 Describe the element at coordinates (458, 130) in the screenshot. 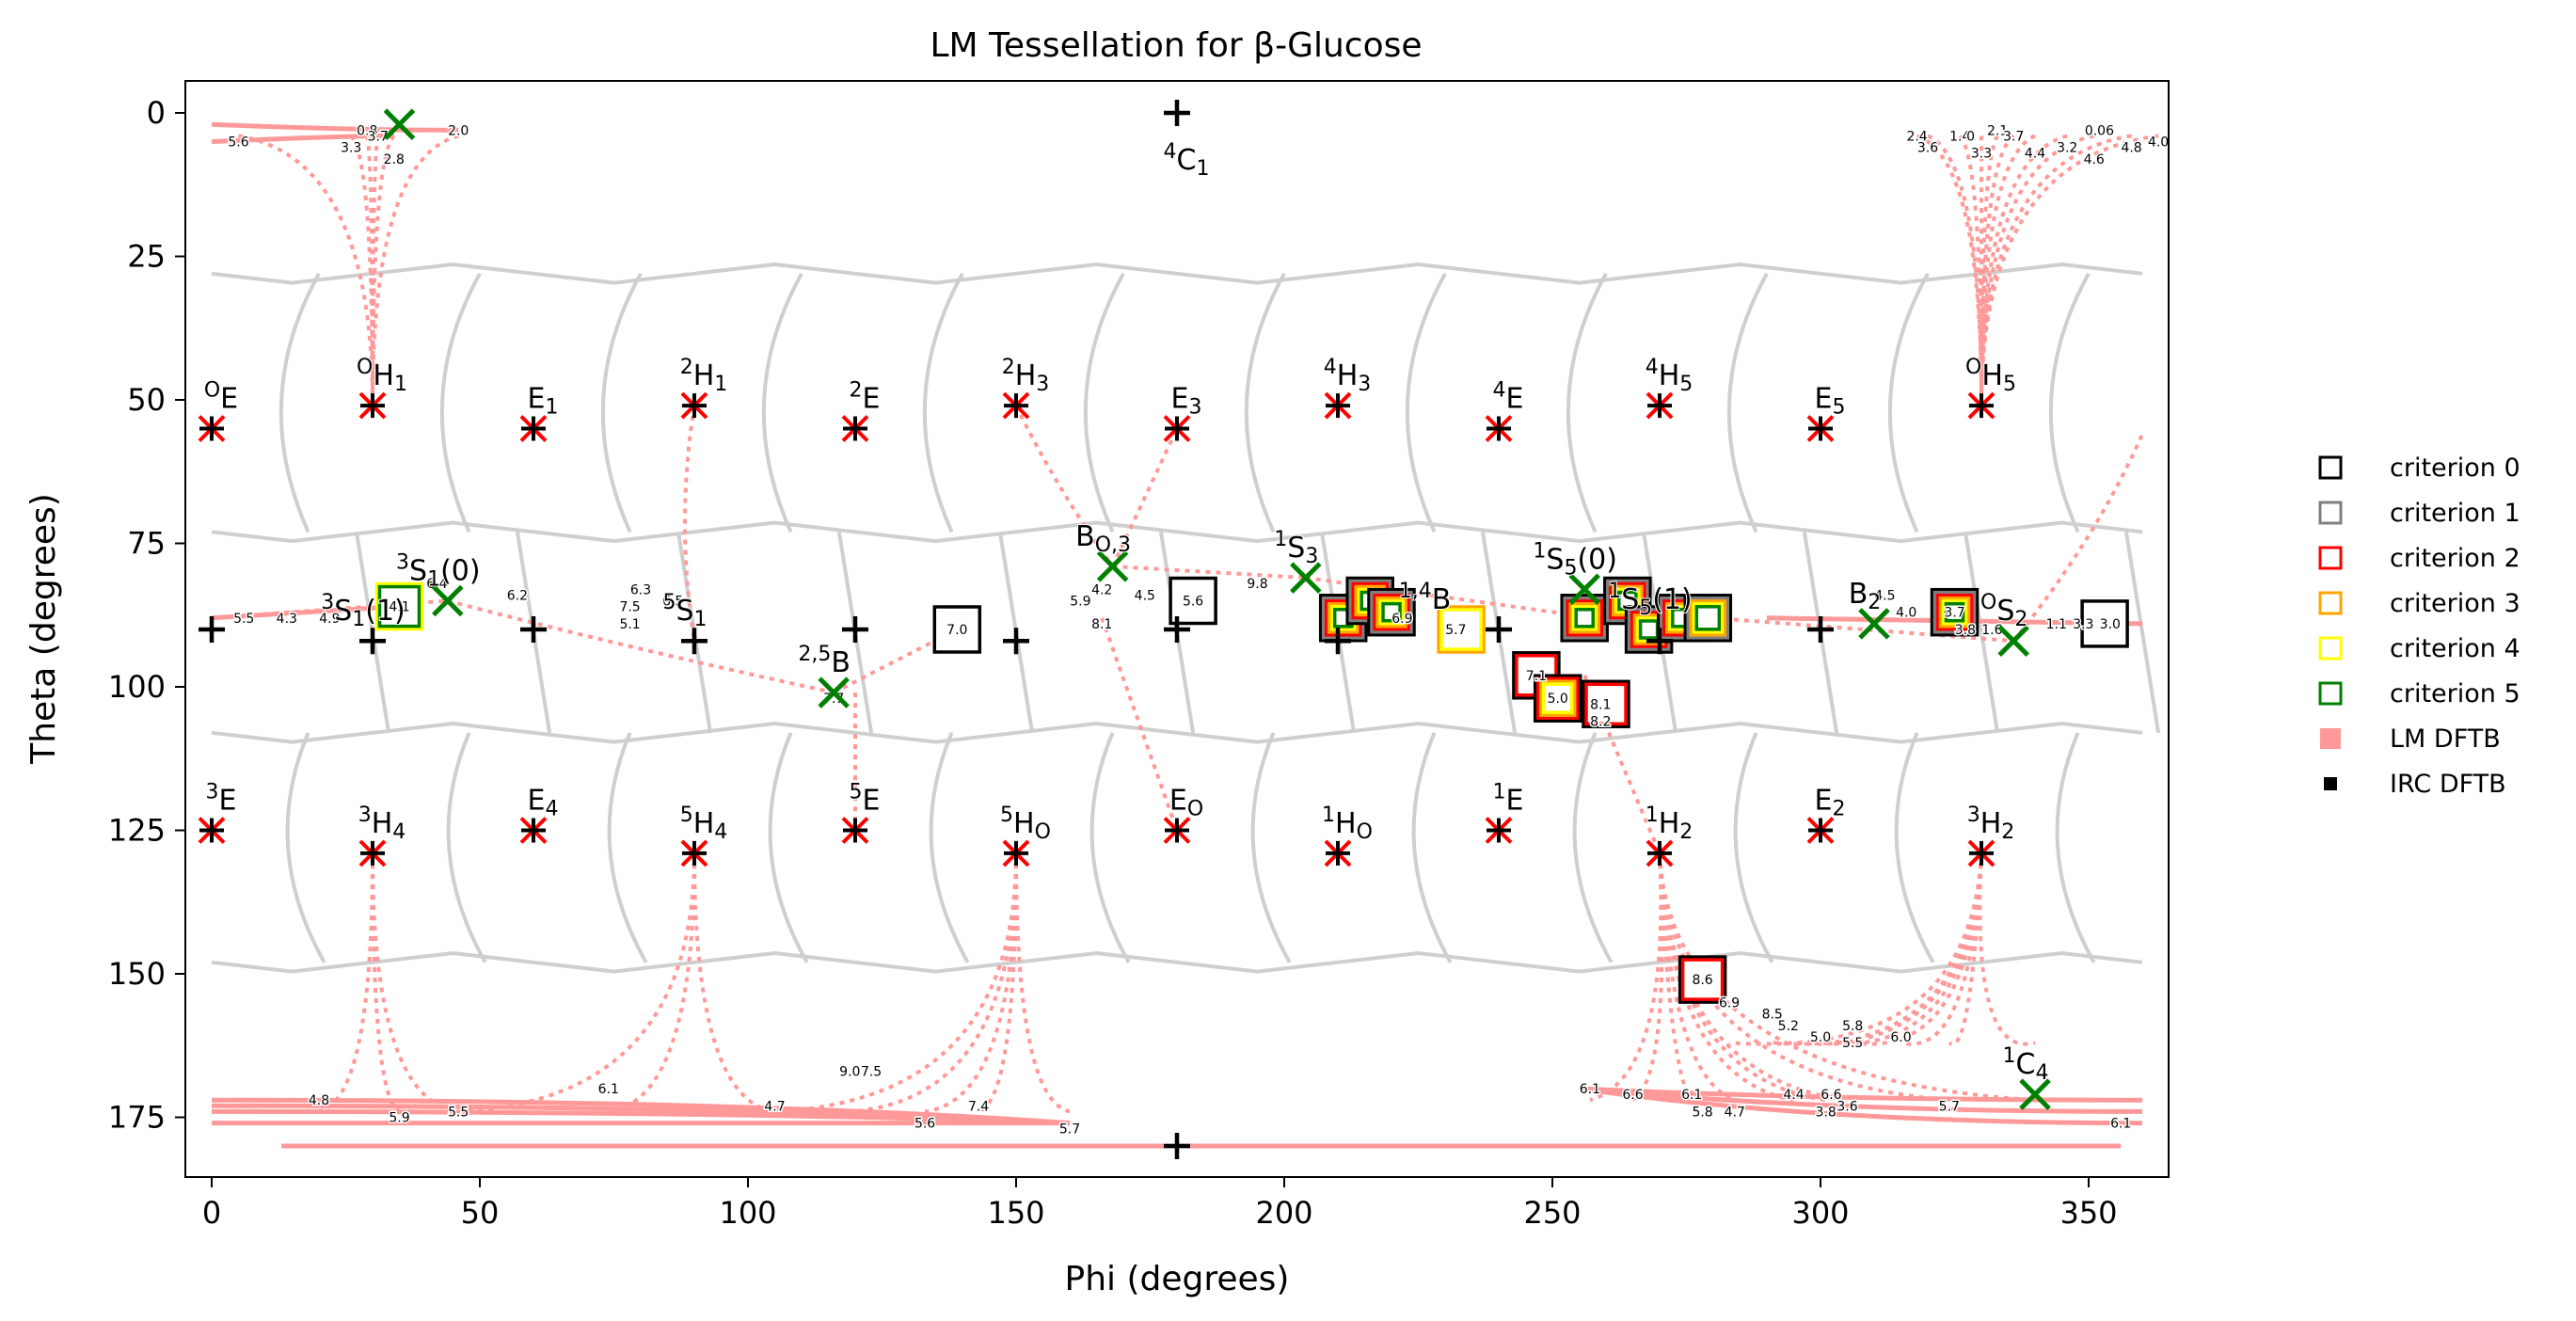

I see `lm-energy-label: 2.0` at that location.